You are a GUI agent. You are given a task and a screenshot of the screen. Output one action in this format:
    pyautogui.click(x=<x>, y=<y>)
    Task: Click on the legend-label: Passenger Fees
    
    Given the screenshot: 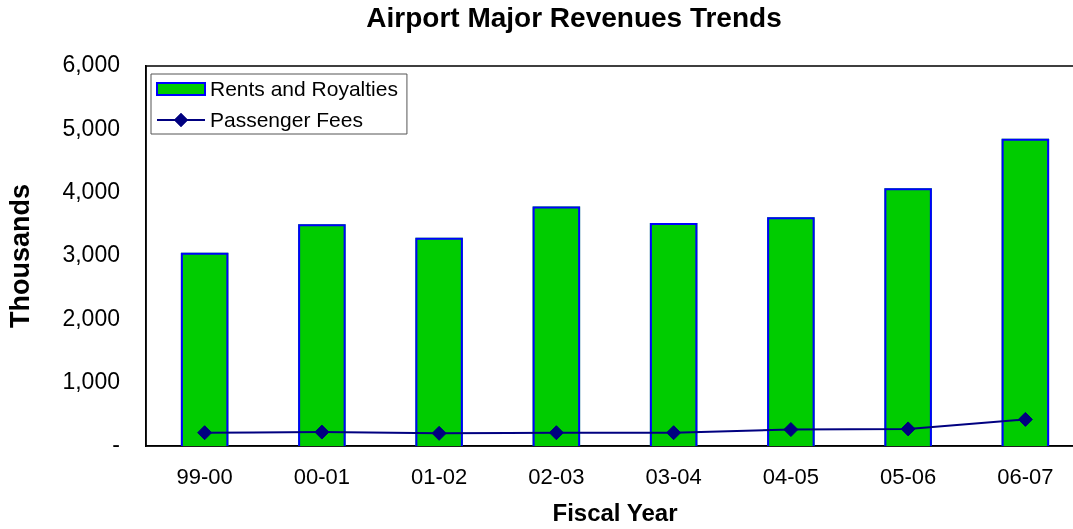 What is the action you would take?
    pyautogui.click(x=286, y=119)
    